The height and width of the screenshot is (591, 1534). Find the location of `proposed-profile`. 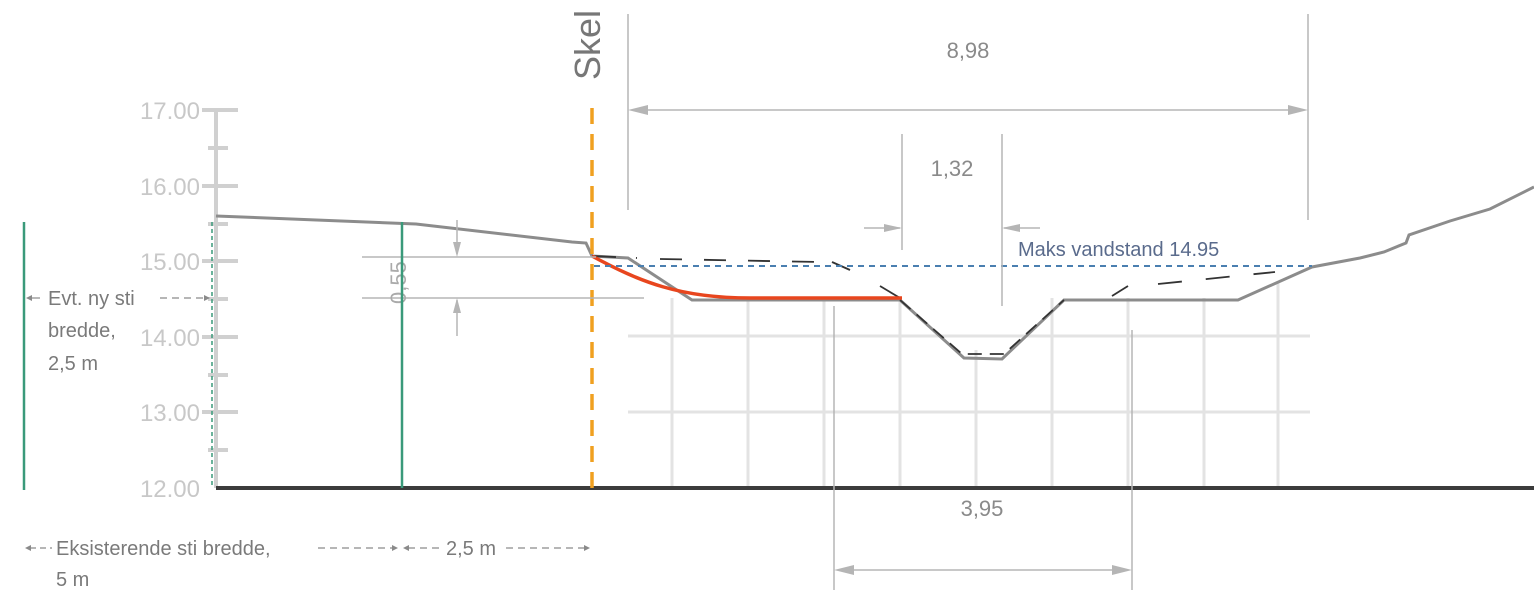

proposed-profile is located at coordinates (933, 305).